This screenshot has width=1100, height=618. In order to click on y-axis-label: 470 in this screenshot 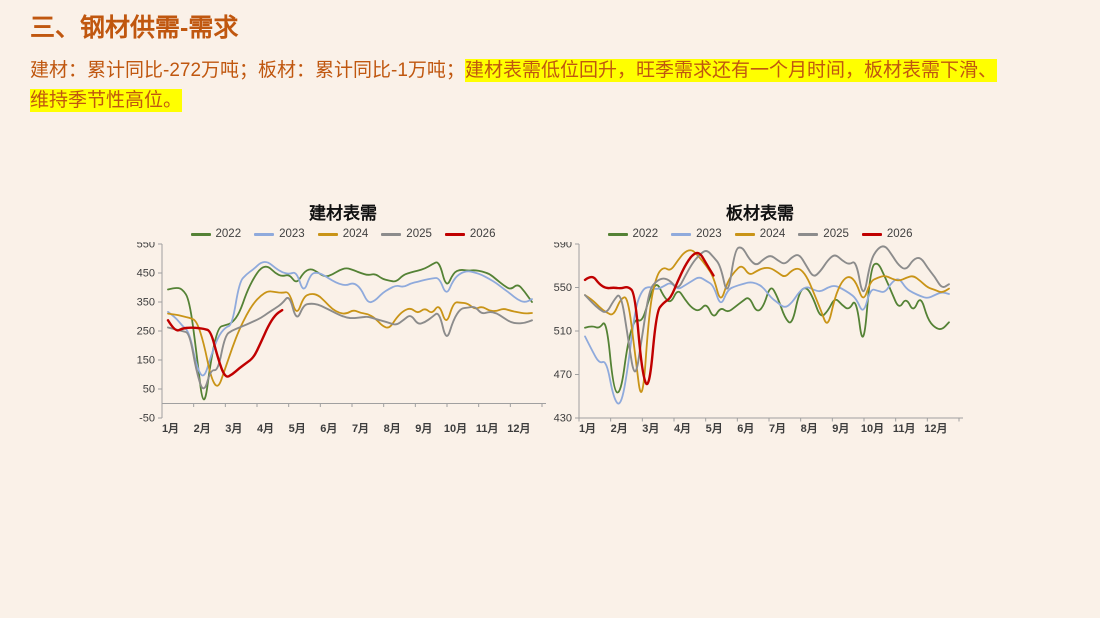, I will do `click(563, 375)`.